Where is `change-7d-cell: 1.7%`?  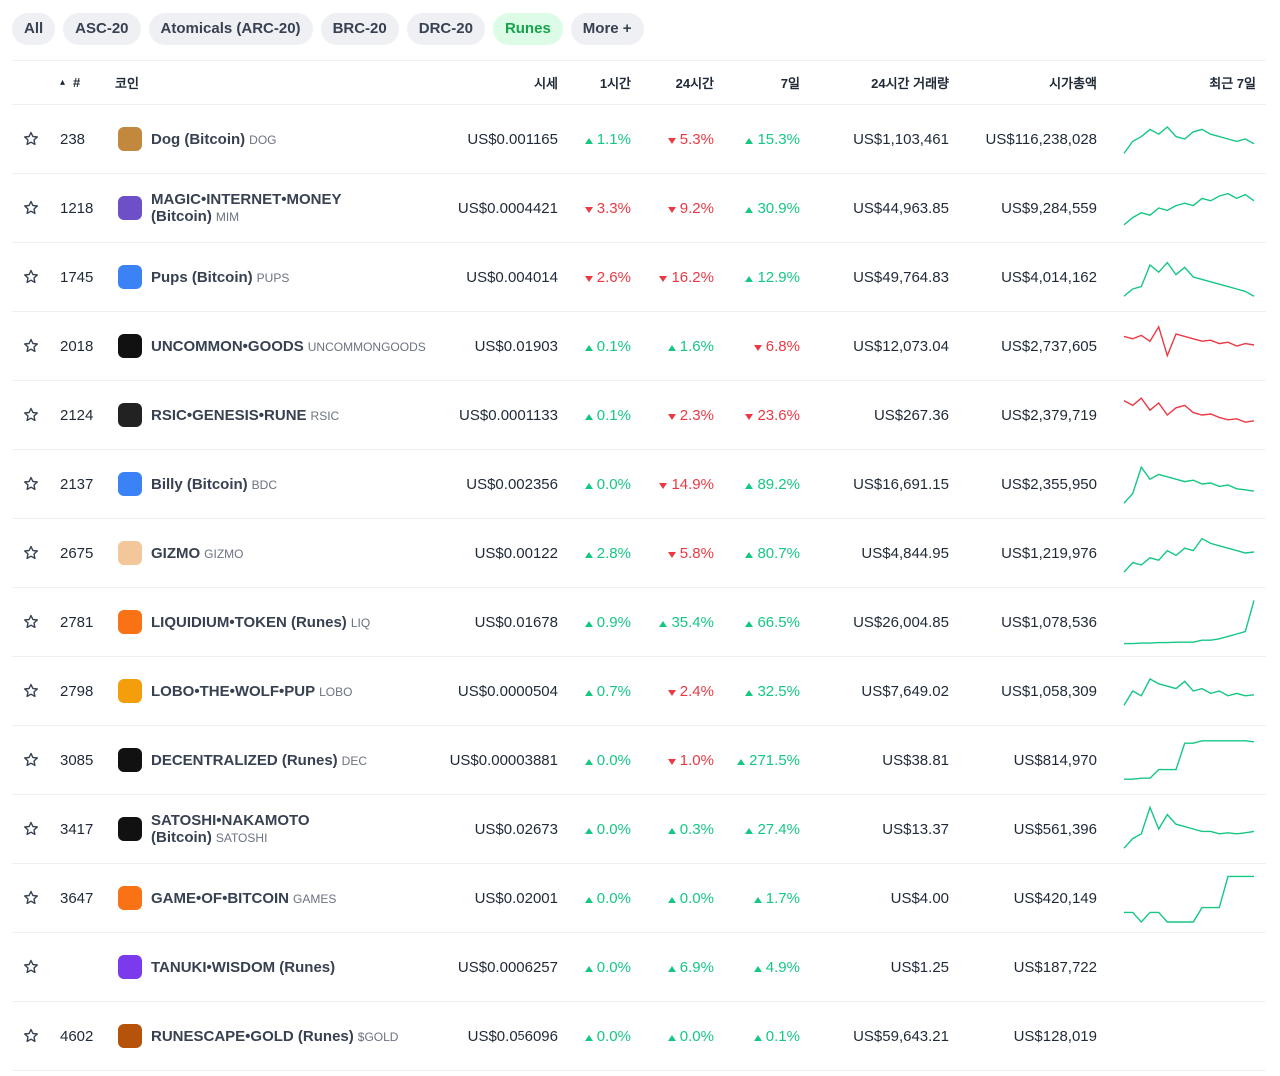 change-7d-cell: 1.7% is located at coordinates (761, 898).